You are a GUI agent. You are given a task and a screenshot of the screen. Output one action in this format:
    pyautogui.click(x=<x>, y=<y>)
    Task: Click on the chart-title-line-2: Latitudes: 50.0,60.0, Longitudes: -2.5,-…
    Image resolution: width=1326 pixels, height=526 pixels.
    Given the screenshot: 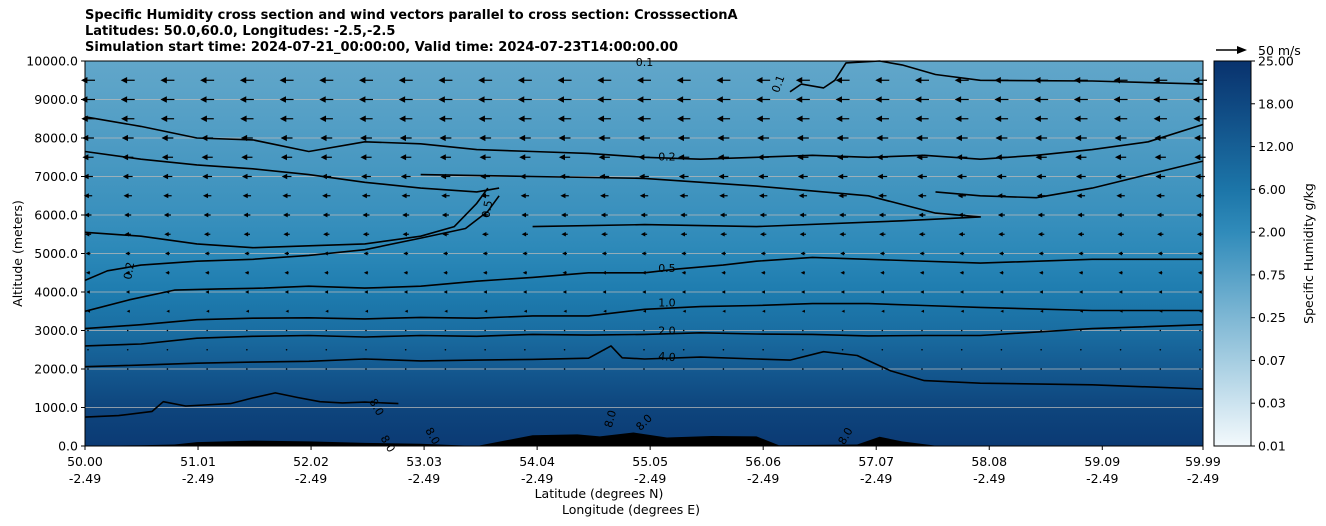 What is the action you would take?
    pyautogui.click(x=240, y=31)
    